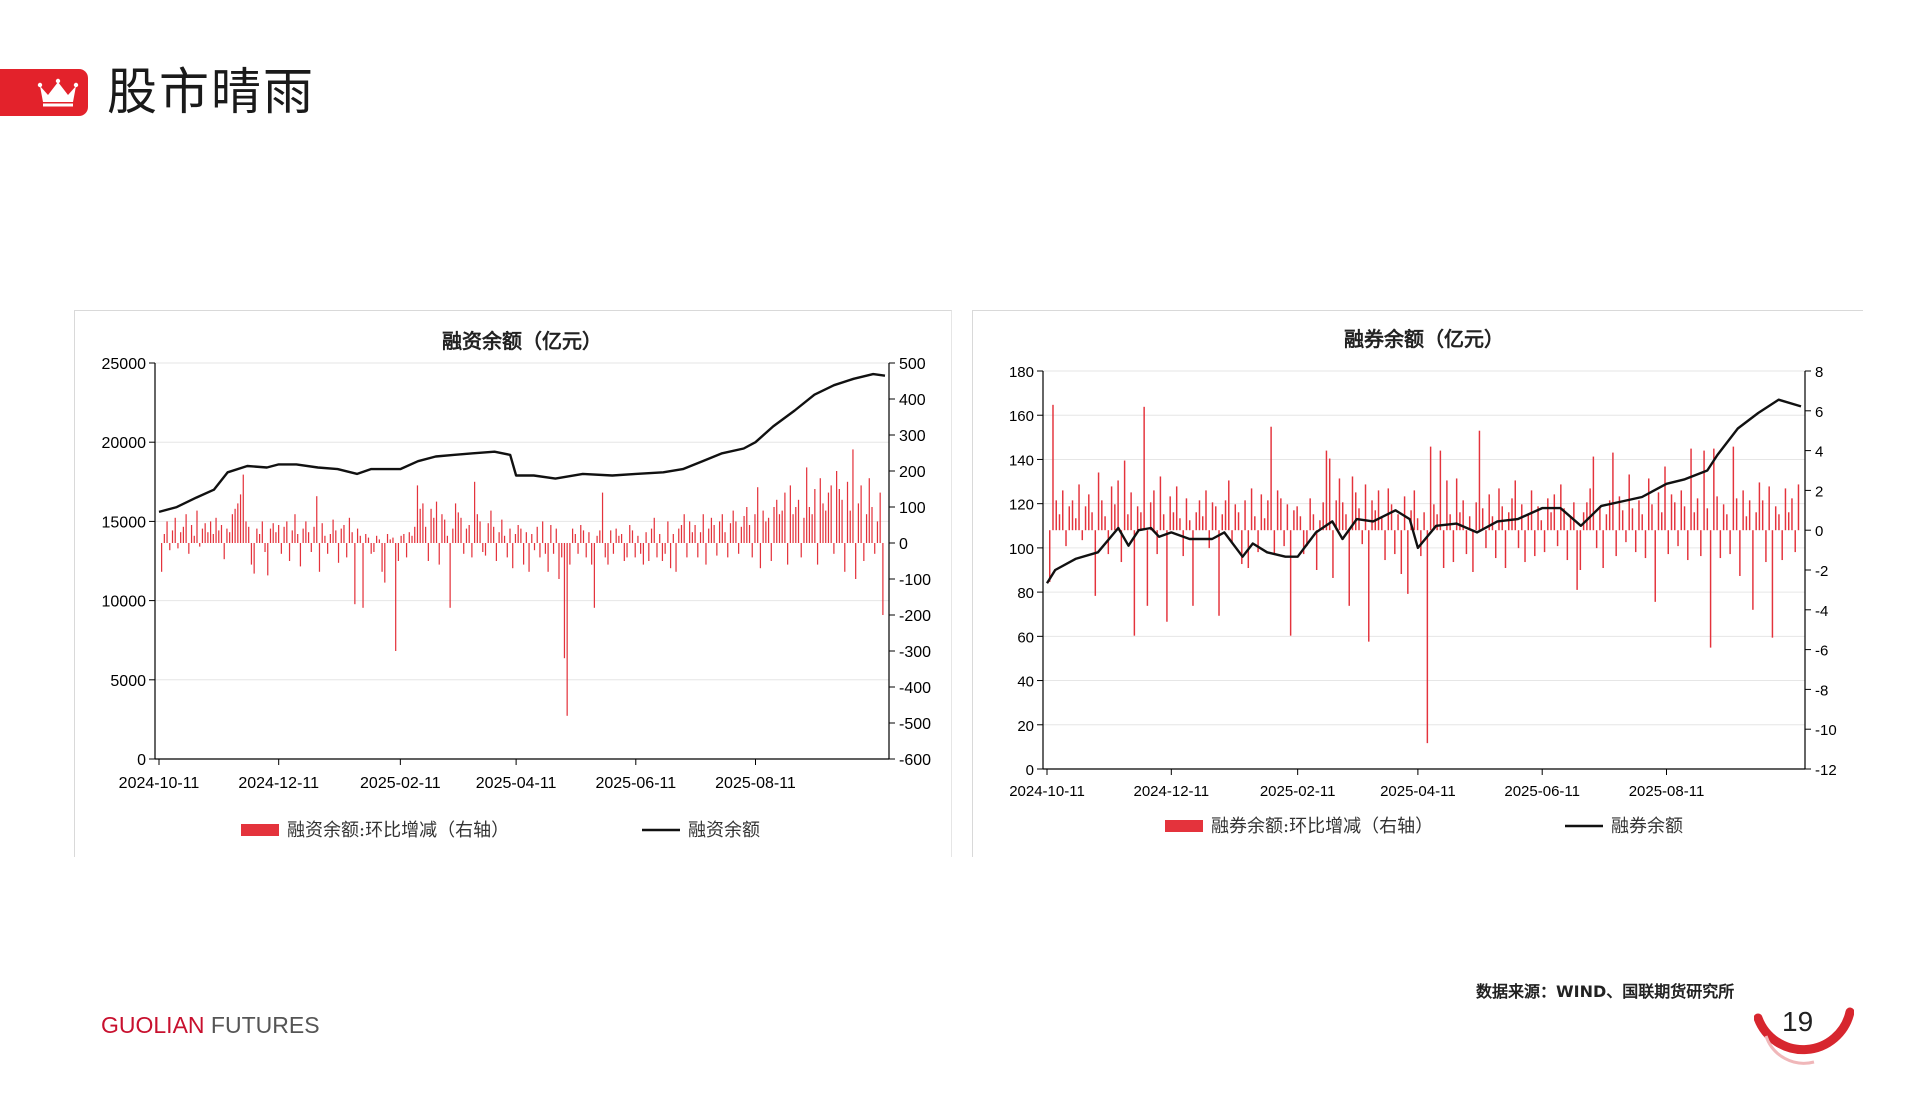 This screenshot has width=1919, height=1114. I want to click on y-right-tick-label: -6, so click(1821, 651).